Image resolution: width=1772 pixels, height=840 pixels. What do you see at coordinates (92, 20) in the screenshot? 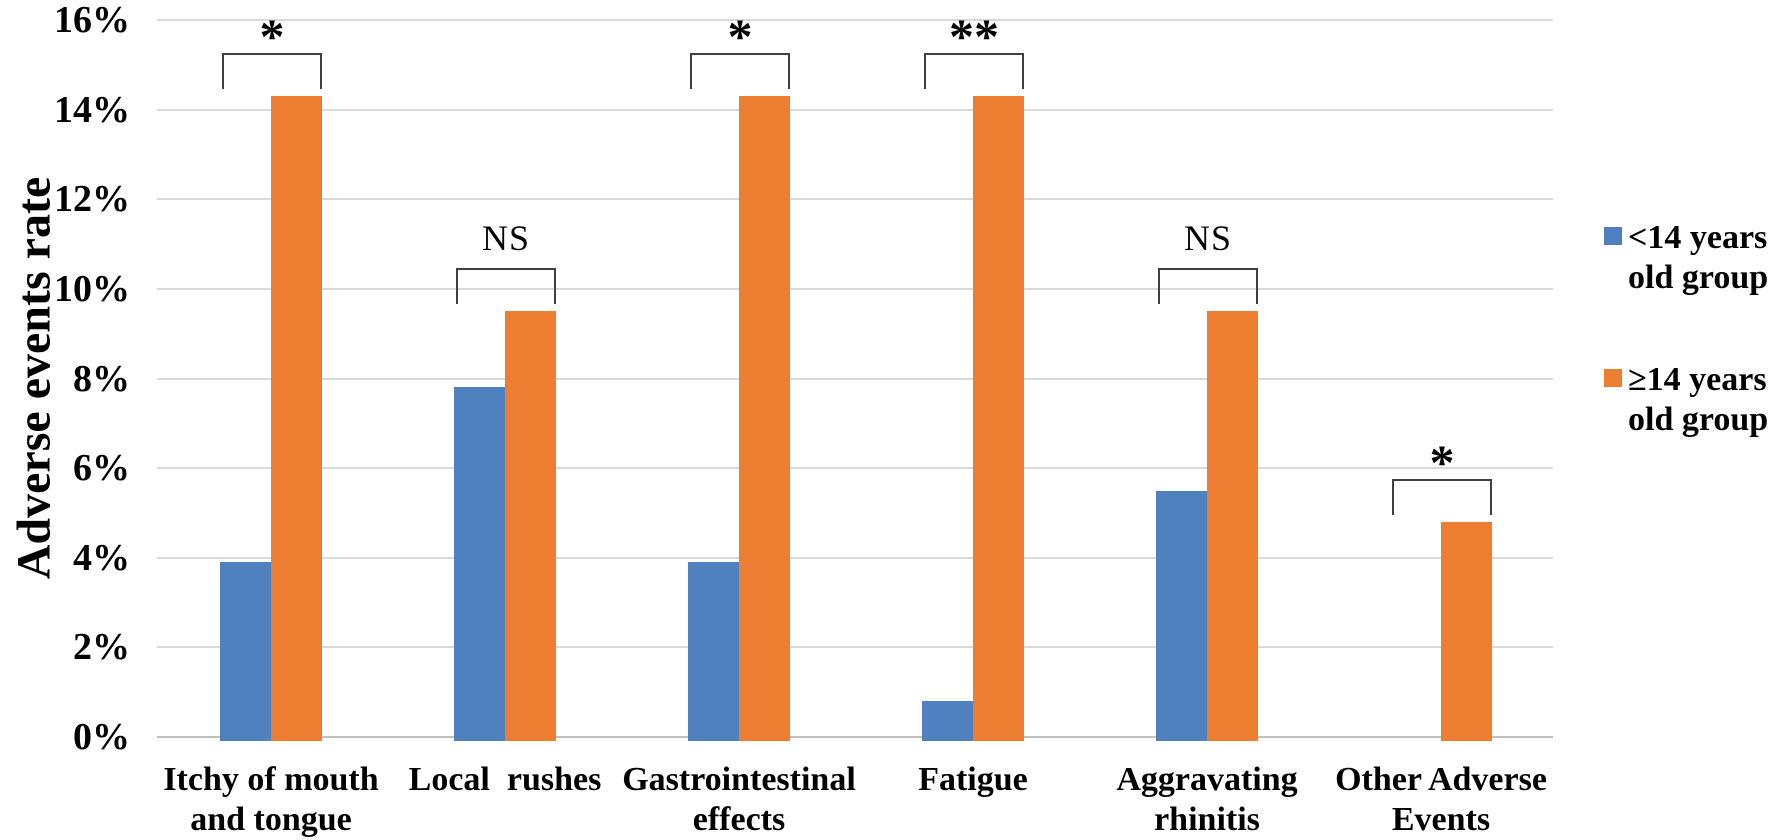
I see `y-tick-label: 16%` at bounding box center [92, 20].